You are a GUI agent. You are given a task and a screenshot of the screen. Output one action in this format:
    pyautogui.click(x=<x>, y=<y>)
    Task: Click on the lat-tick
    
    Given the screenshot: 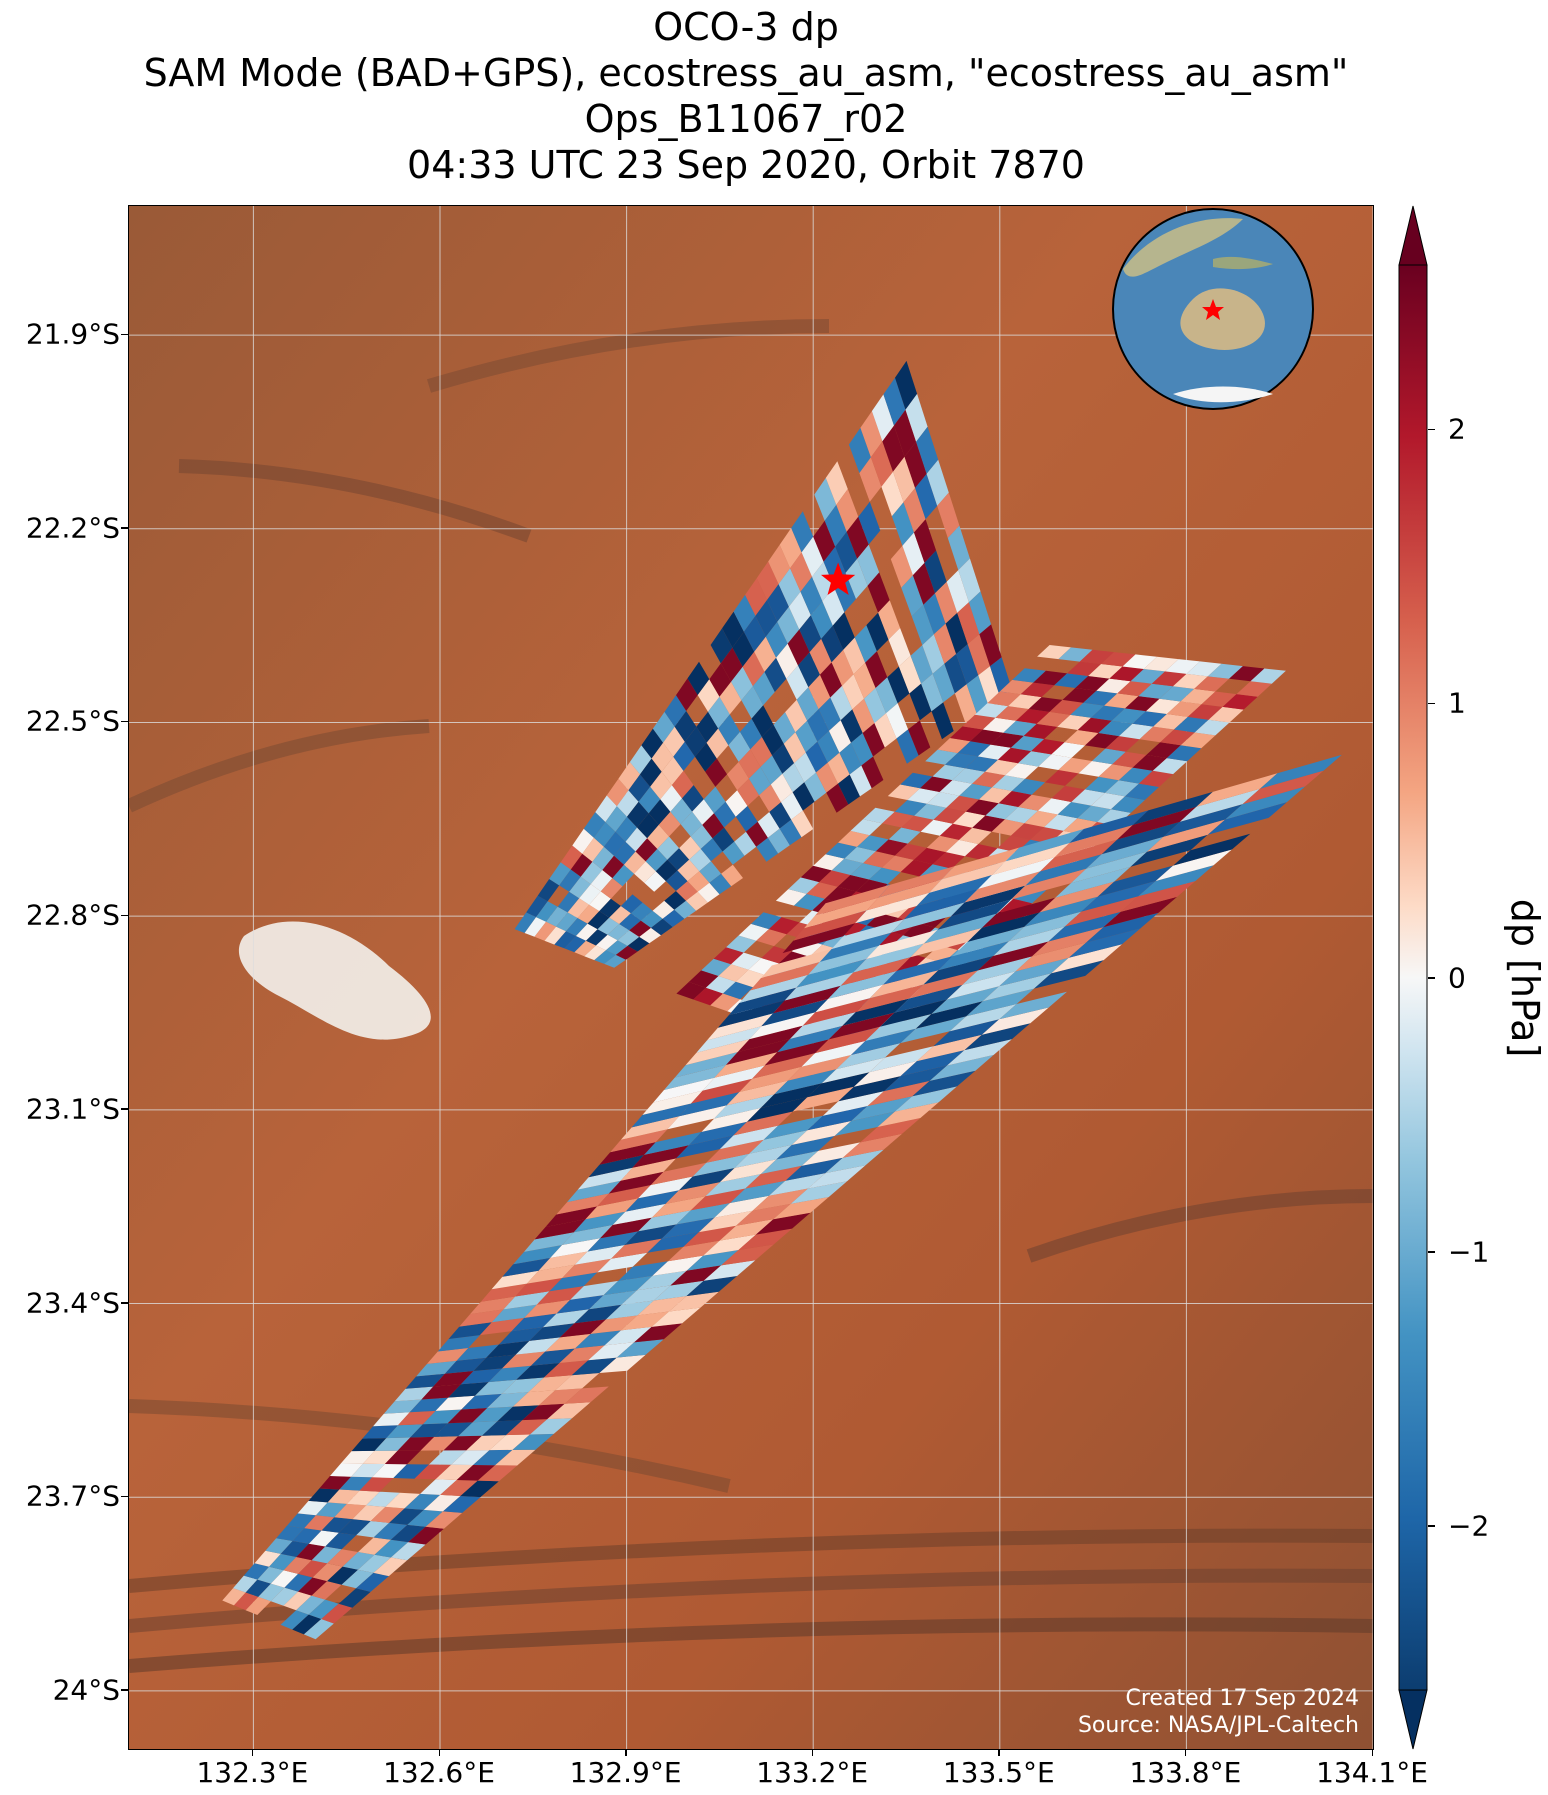 What is the action you would take?
    pyautogui.click(x=124, y=915)
    